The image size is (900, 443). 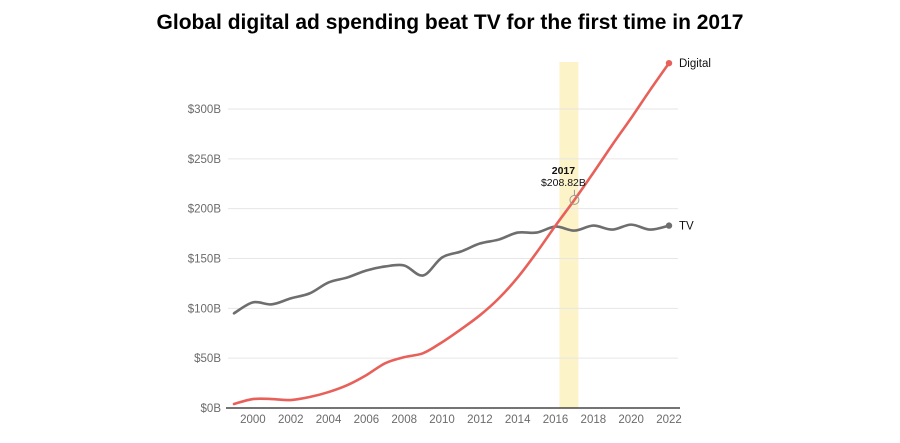 I want to click on series-tv: TV, so click(x=463, y=268).